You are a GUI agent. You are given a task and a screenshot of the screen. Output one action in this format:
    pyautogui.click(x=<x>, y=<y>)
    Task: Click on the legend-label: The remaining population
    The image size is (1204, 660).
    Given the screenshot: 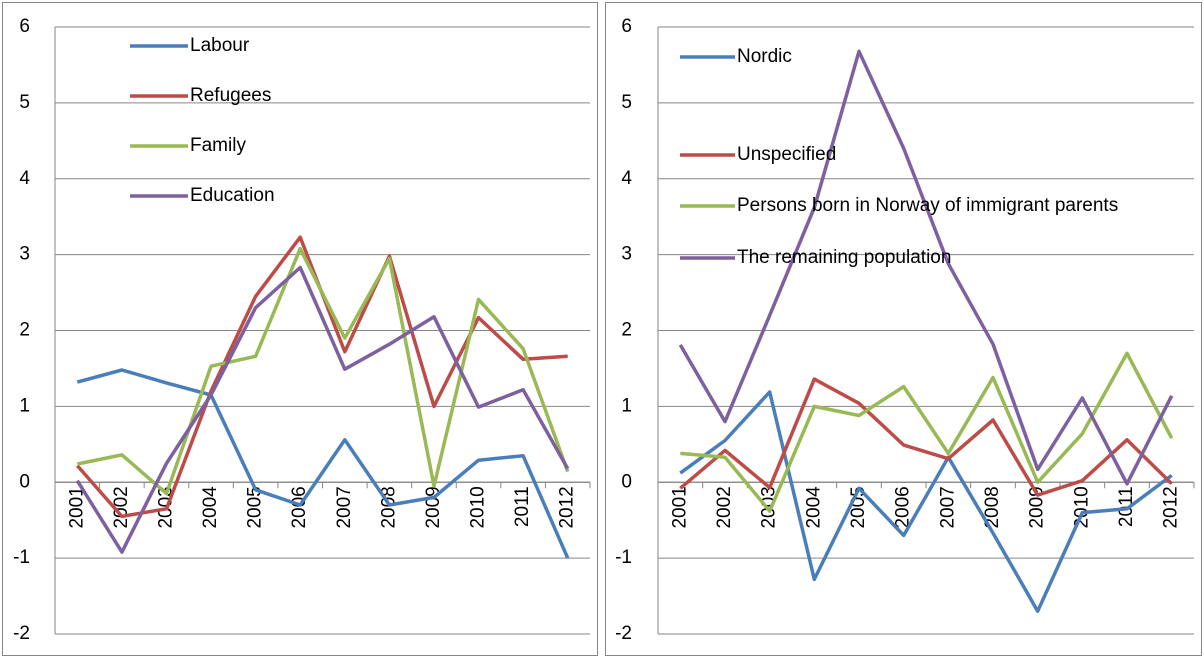 What is the action you would take?
    pyautogui.click(x=844, y=257)
    